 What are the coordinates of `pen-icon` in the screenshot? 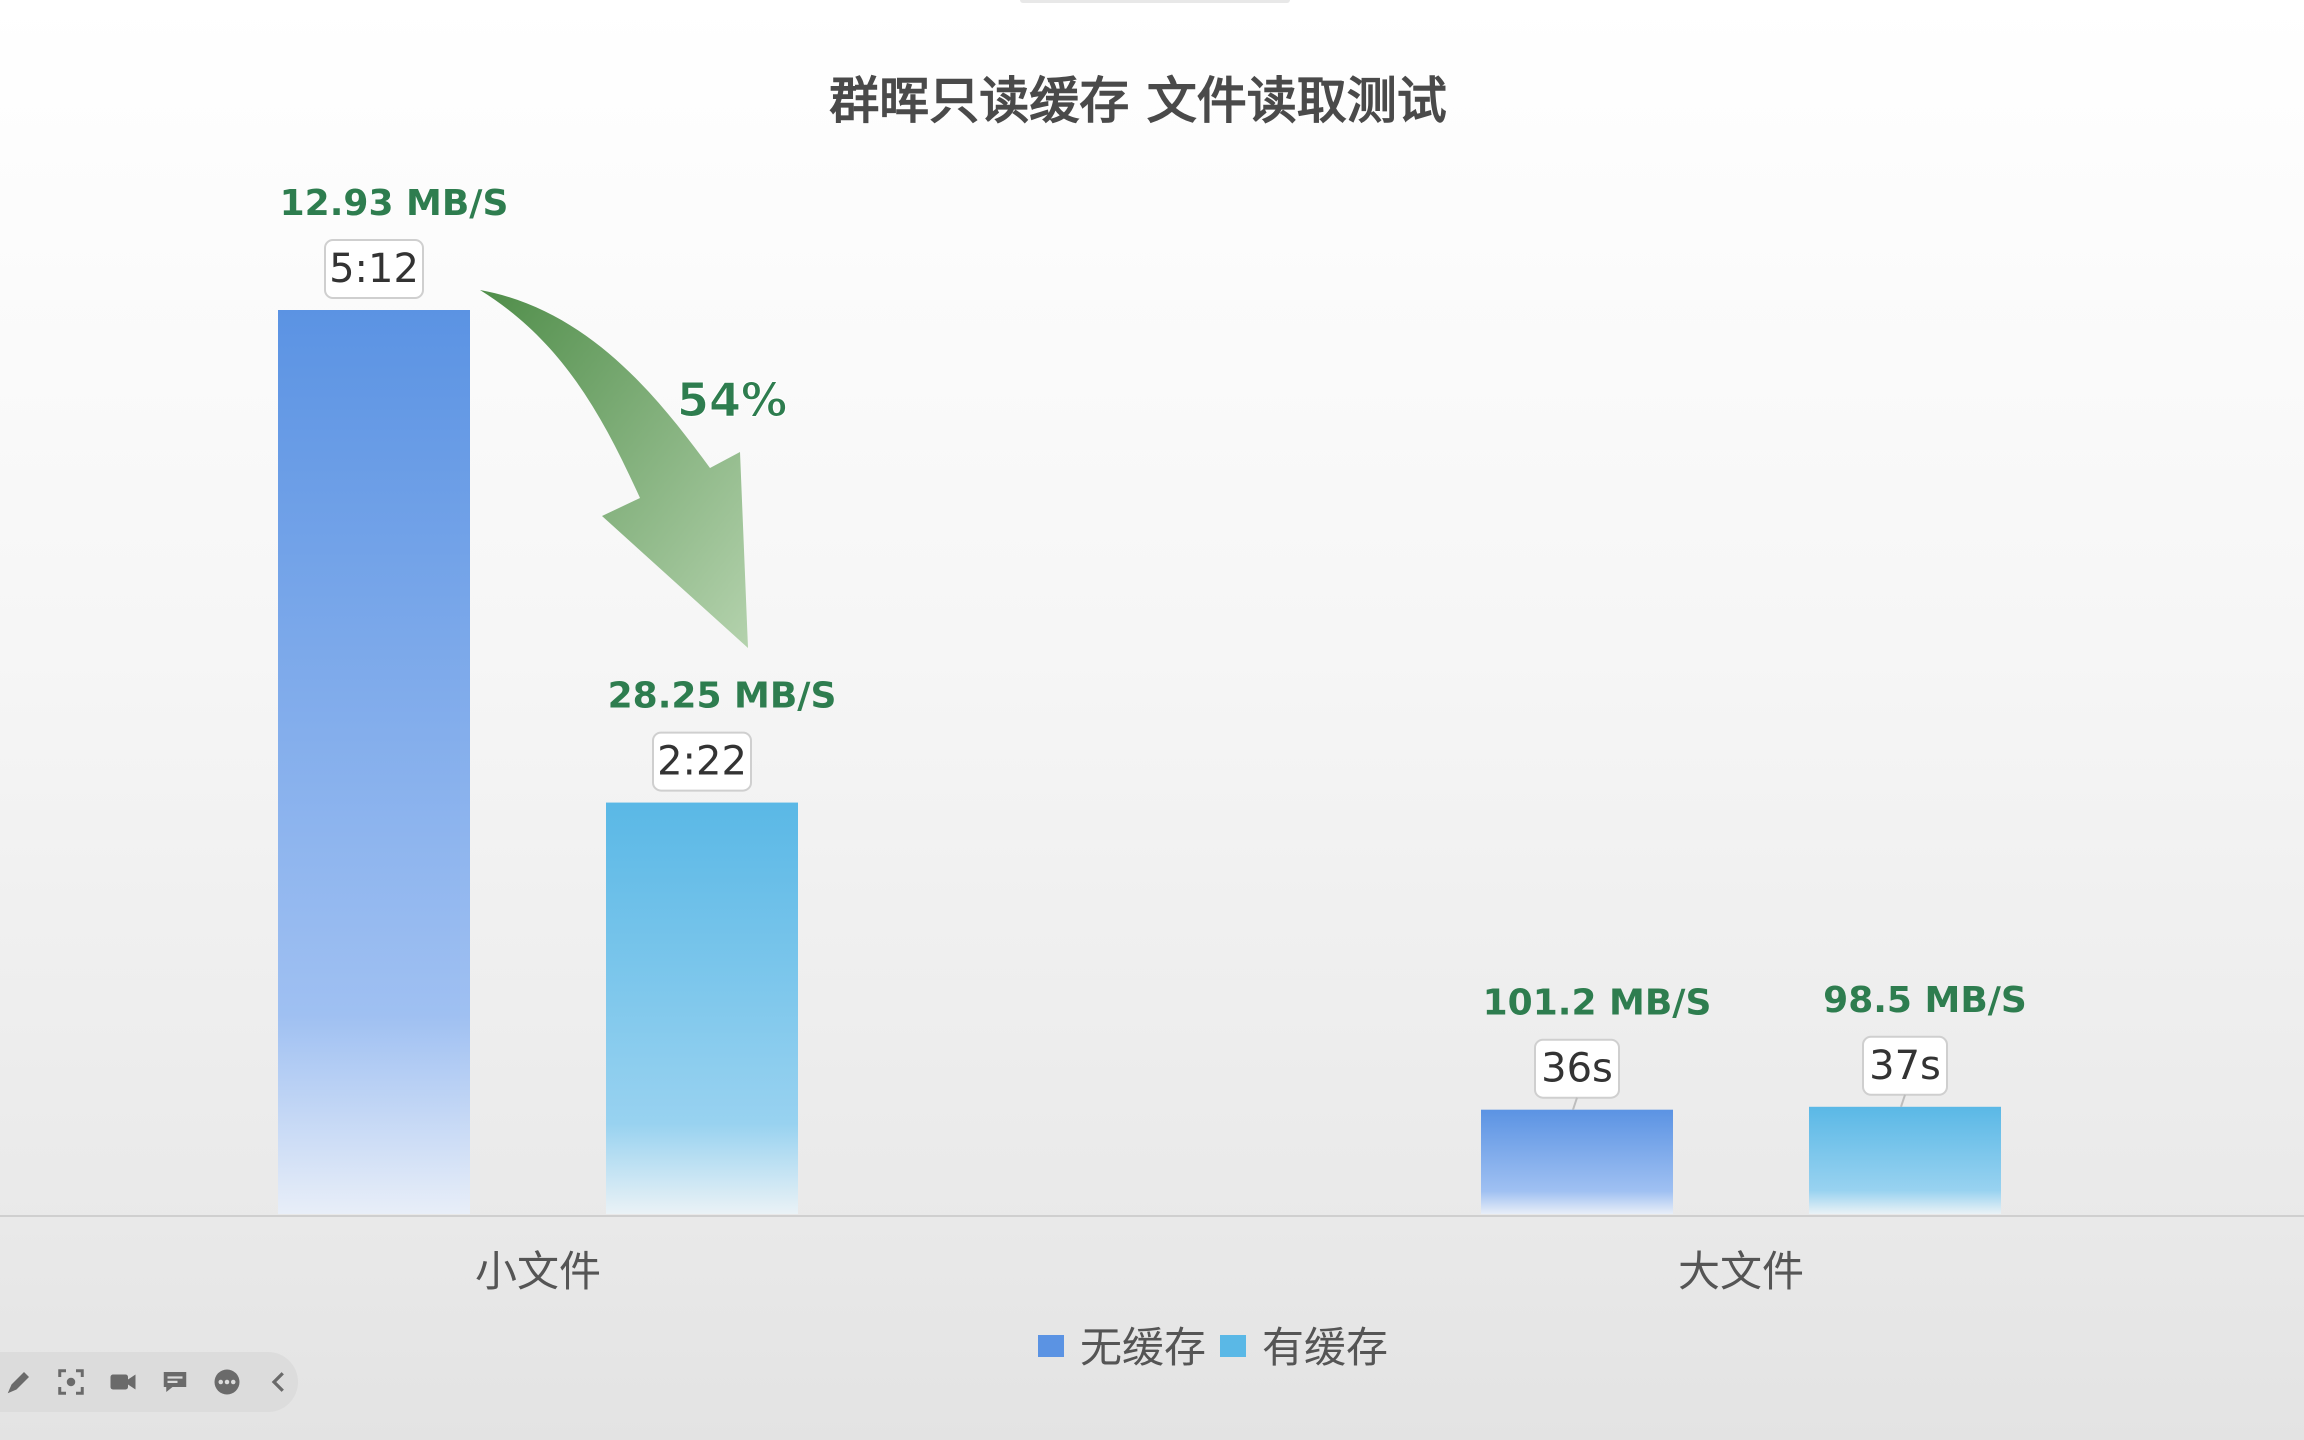 It's located at (19, 1382).